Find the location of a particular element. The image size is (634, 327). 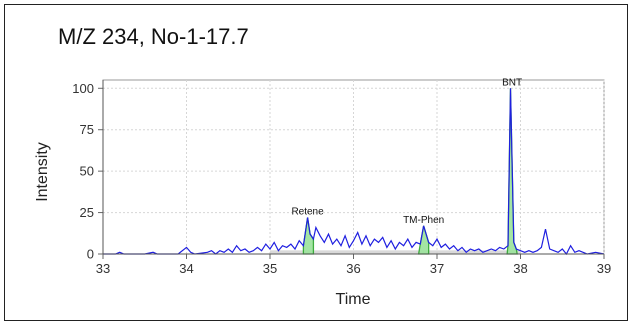

peak-label: Retene is located at coordinates (307, 212).